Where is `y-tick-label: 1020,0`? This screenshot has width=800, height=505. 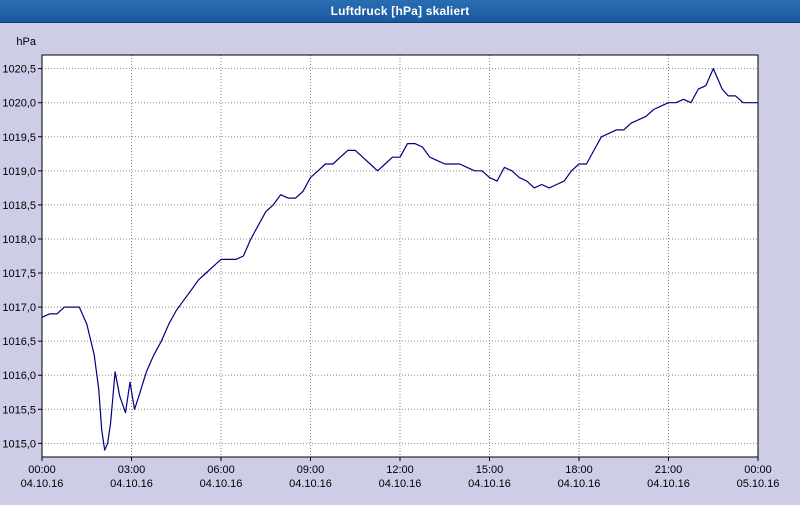 y-tick-label: 1020,0 is located at coordinates (19, 104).